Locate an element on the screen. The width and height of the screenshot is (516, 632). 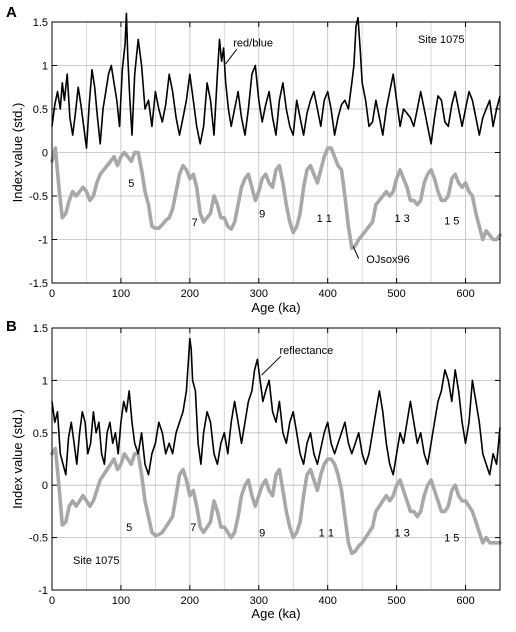
panel-b-x-tick-label: 600 is located at coordinates (465, 601).